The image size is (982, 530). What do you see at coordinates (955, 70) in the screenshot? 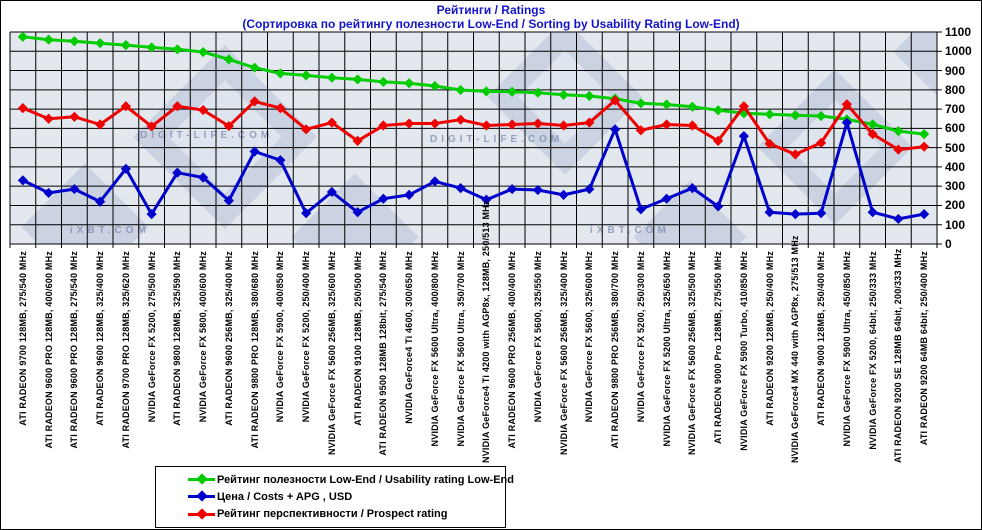
I see `y-tick-label: 900` at bounding box center [955, 70].